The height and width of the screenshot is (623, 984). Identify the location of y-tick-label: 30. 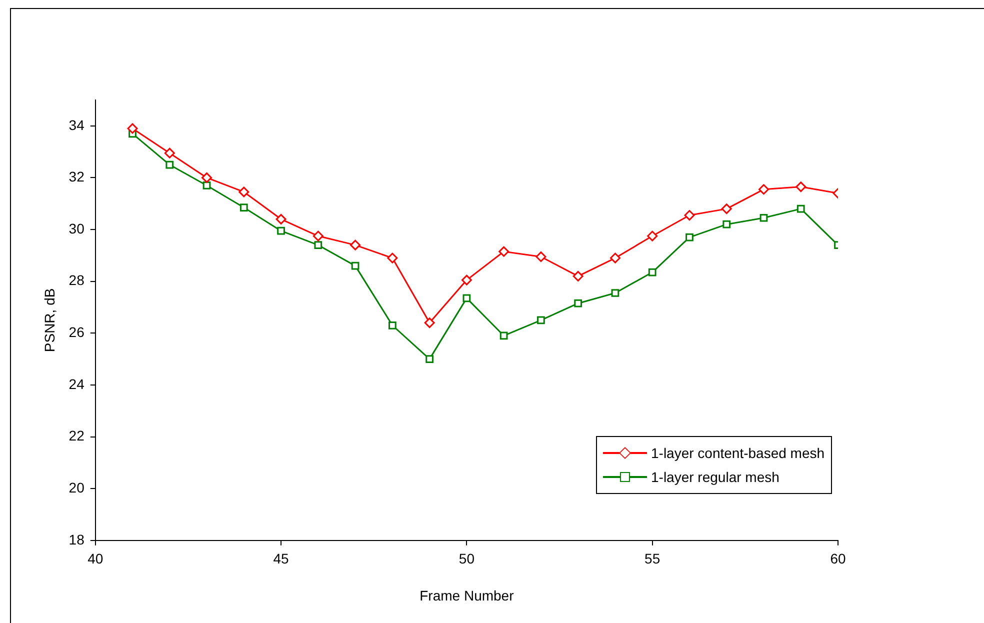
(76, 228).